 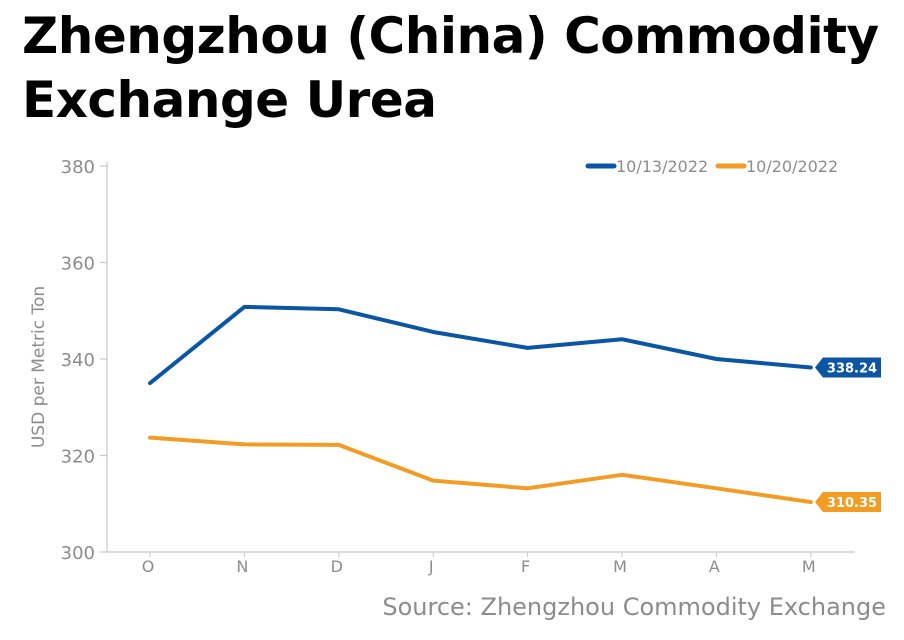 I want to click on x-tick-label: O, so click(x=148, y=566).